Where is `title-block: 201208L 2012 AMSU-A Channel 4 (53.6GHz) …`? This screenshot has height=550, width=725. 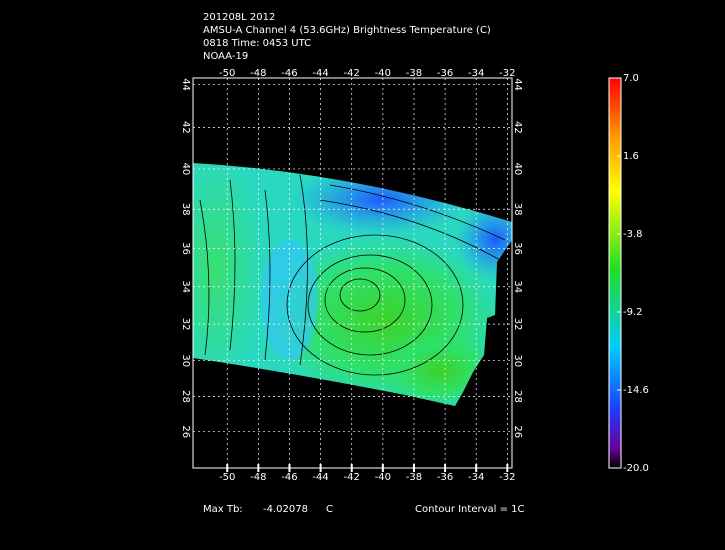 title-block: 201208L 2012 AMSU-A Channel 4 (53.6GHz) … is located at coordinates (347, 37).